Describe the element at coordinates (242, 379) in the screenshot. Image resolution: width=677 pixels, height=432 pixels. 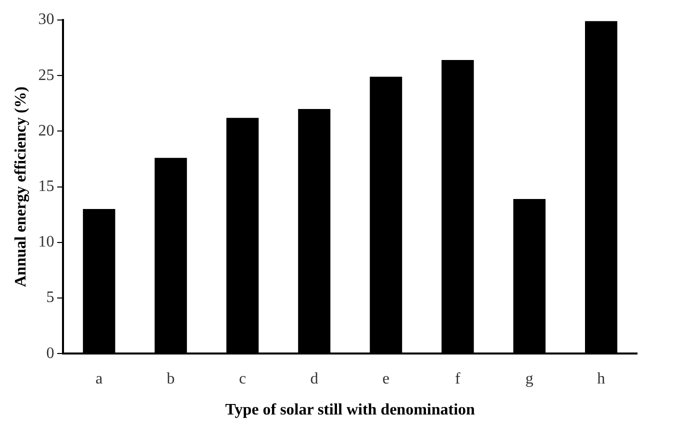
I see `x-tick-label: c` at that location.